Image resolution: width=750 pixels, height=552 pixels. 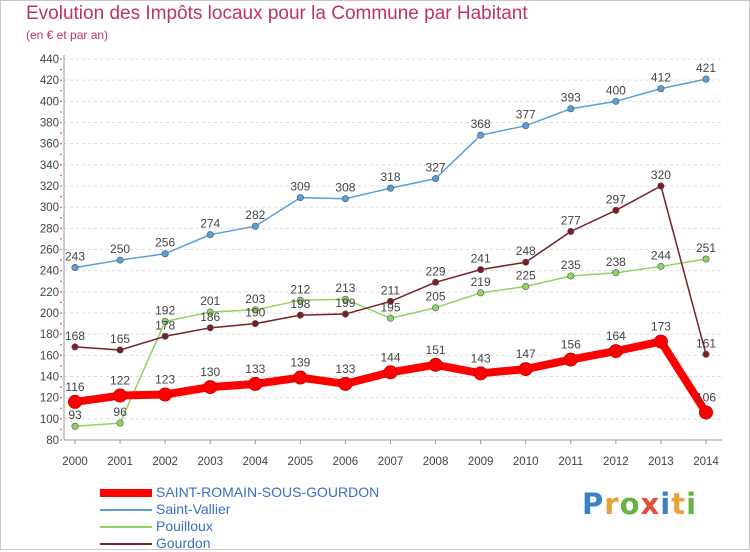 I want to click on data-label: 320, so click(x=661, y=175).